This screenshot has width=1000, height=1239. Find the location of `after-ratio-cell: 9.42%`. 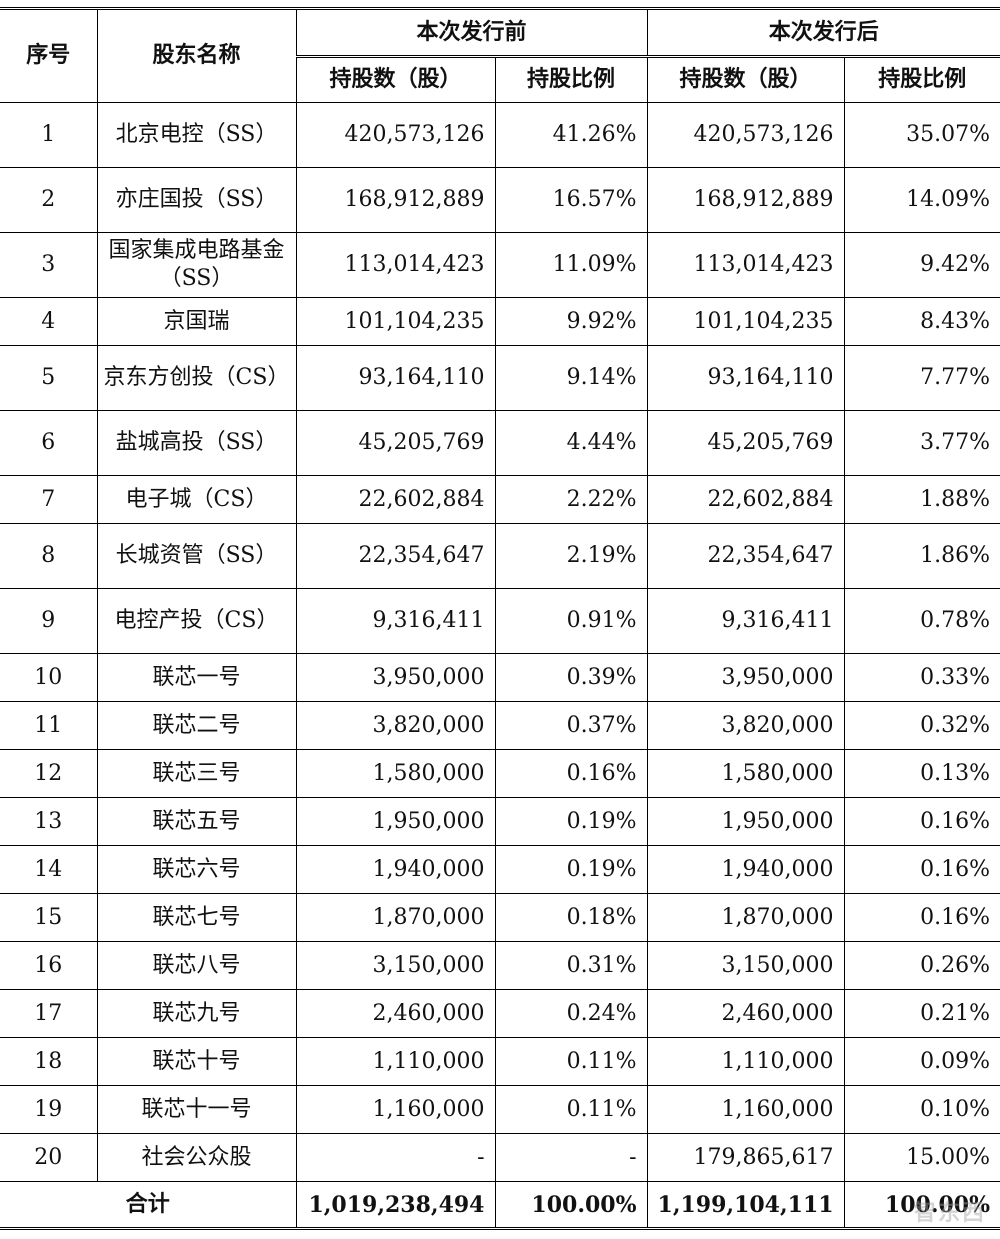

after-ratio-cell: 9.42% is located at coordinates (921, 265).